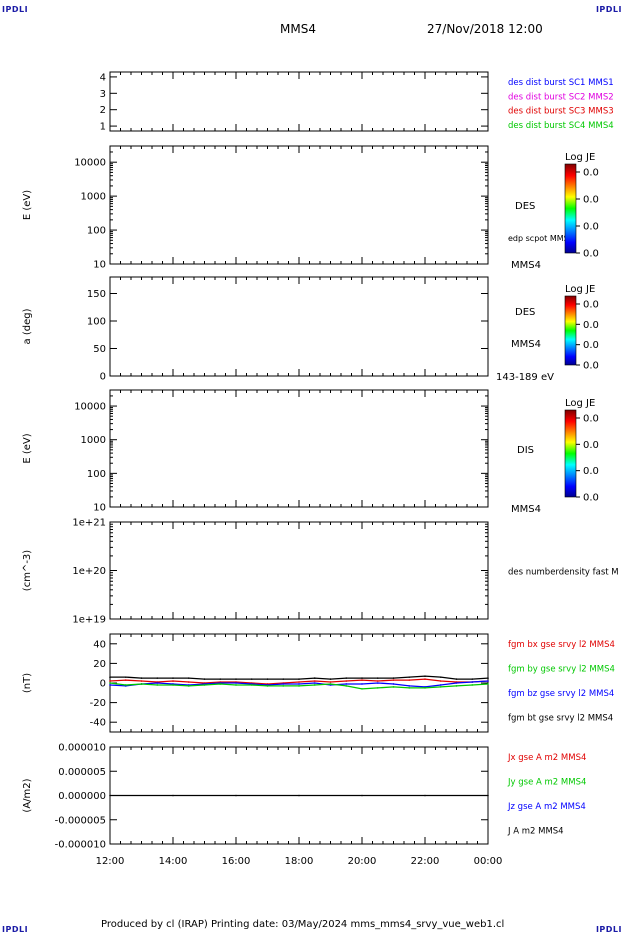 This screenshot has height=934, width=630. Describe the element at coordinates (298, 29) in the screenshot. I see `spacecraft-title: MMS4` at that location.